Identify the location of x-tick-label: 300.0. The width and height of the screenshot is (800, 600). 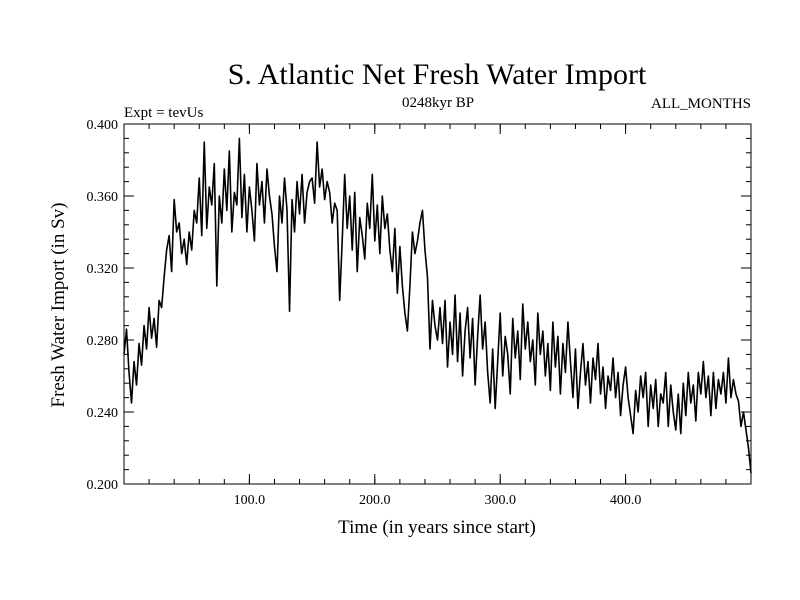
(500, 500).